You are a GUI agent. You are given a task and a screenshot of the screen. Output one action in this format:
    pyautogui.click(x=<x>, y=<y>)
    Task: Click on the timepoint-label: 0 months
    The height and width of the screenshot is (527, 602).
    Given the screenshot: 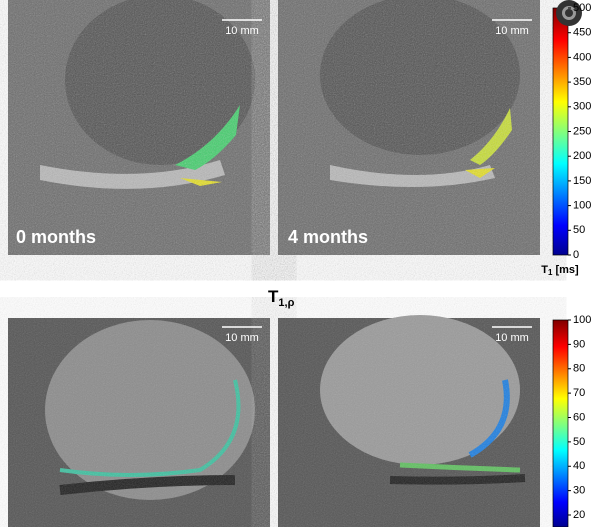 What is the action you would take?
    pyautogui.click(x=56, y=237)
    